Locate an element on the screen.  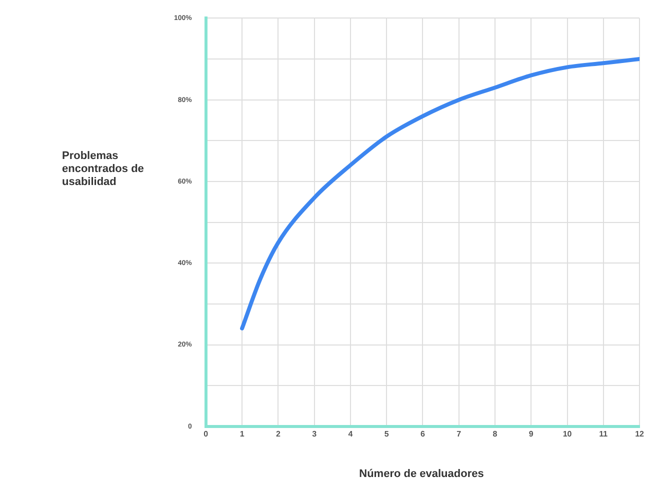
x-tick-label: 5 is located at coordinates (387, 433).